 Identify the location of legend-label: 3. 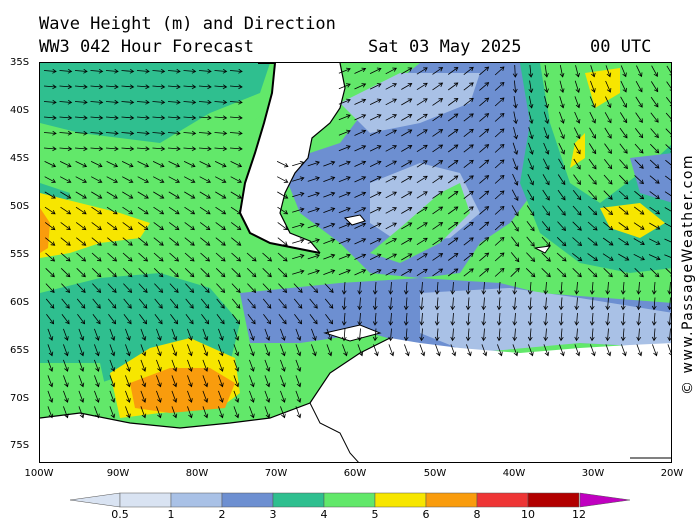
(273, 514).